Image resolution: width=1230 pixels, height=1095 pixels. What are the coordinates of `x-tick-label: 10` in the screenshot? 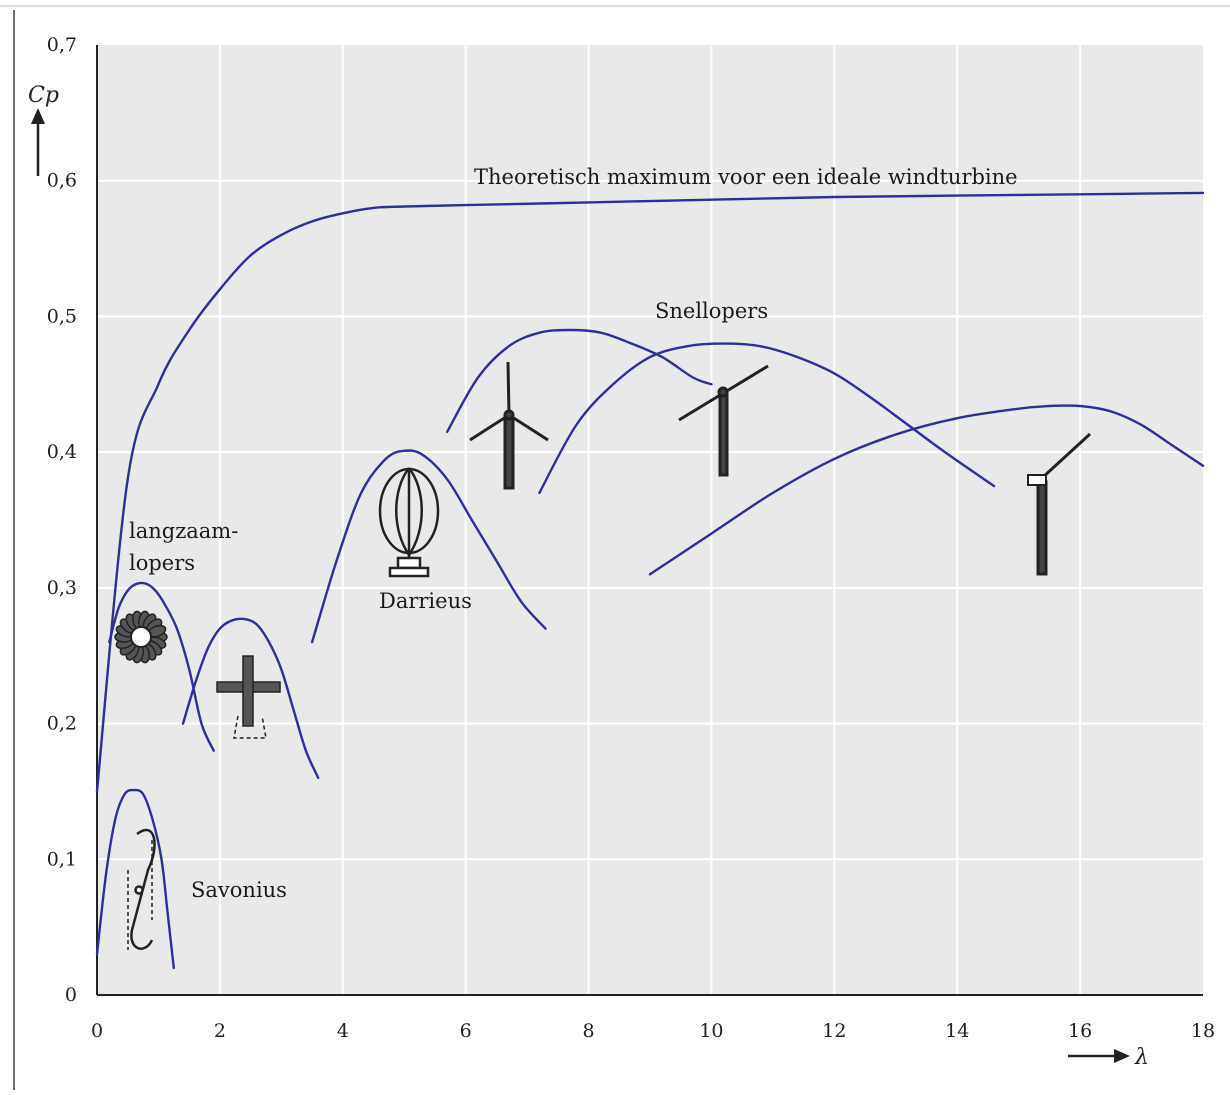 It's located at (711, 1031).